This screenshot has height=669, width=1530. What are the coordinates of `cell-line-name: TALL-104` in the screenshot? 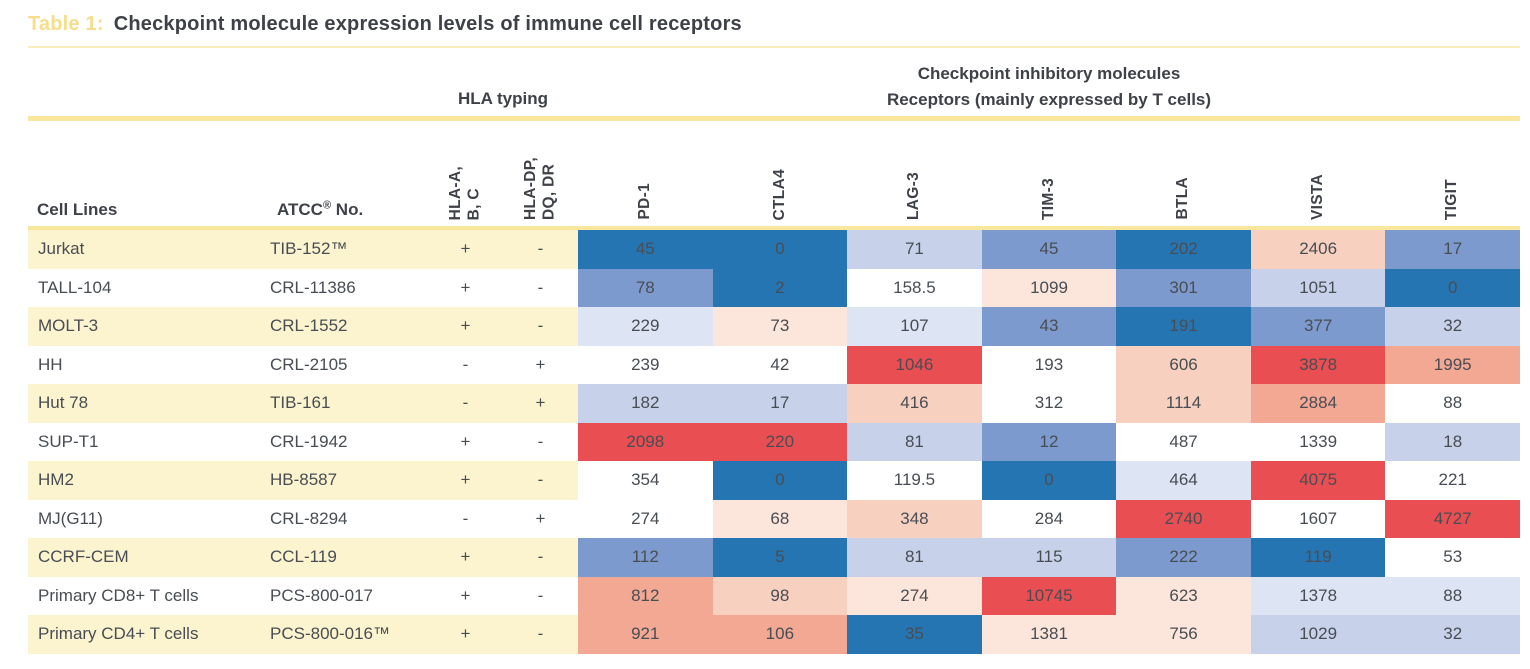 It's located at (75, 287).